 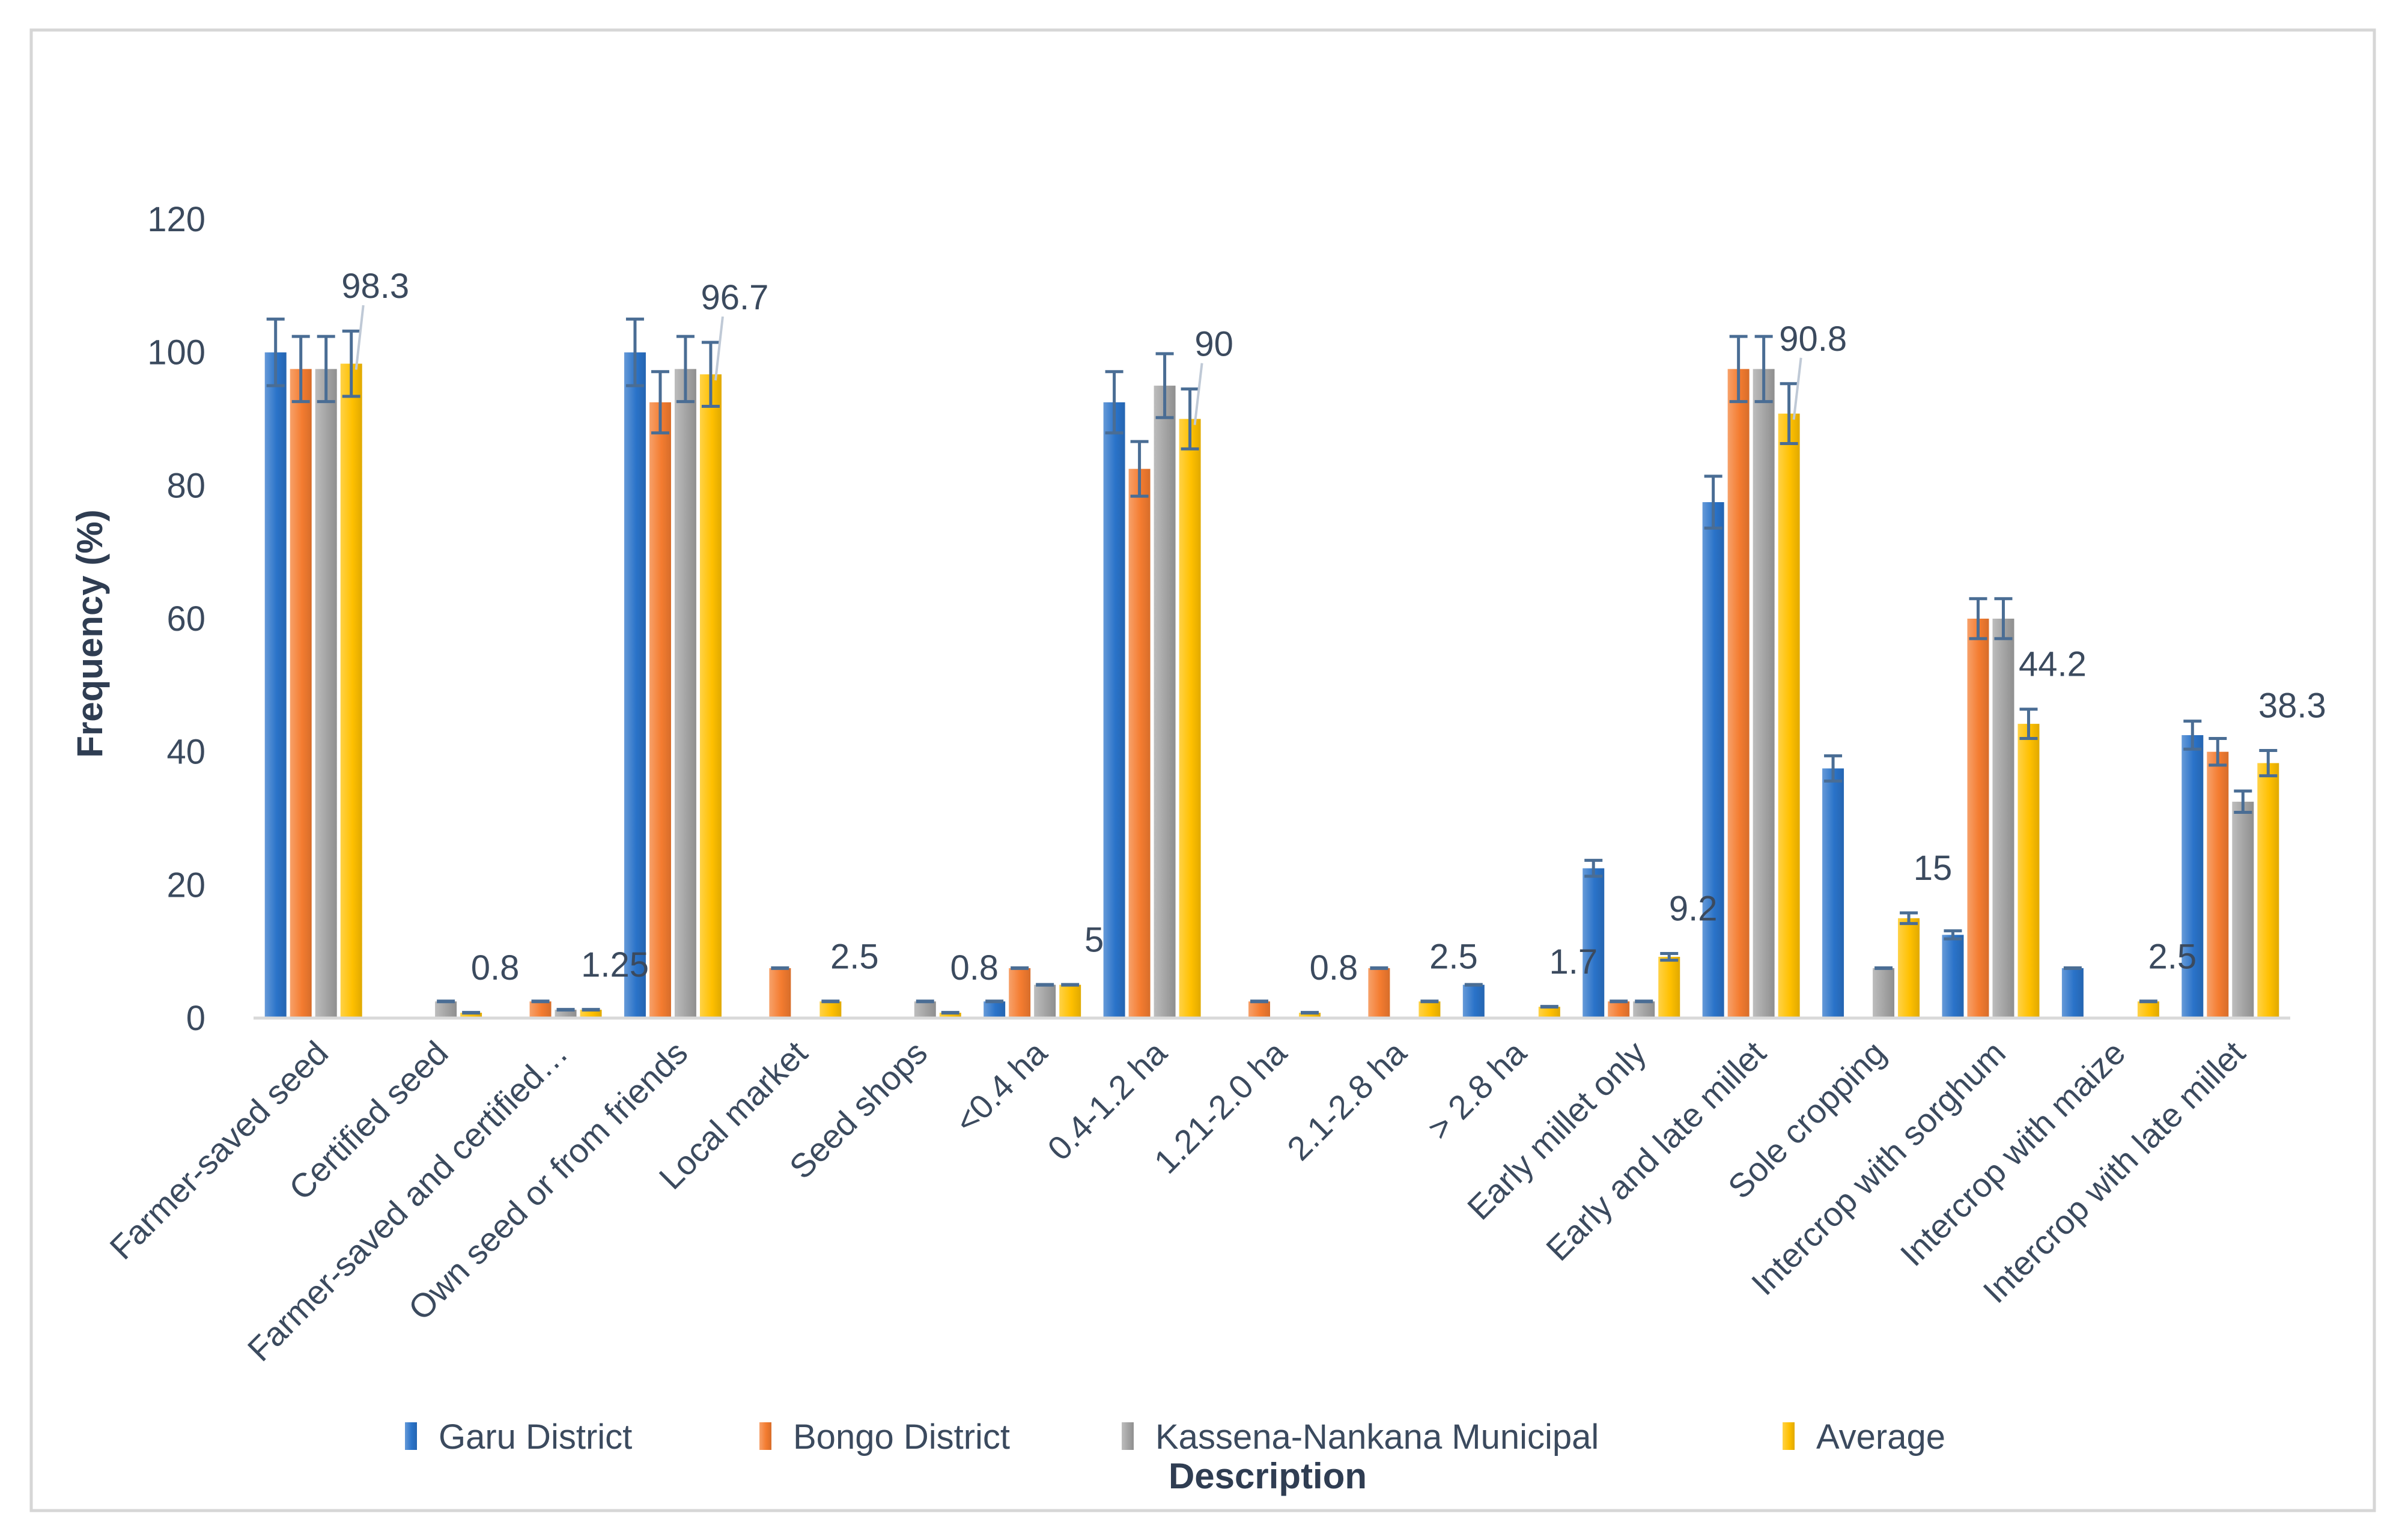 I want to click on legend-label: Kassena-Nankana Municipal, so click(x=1377, y=1437).